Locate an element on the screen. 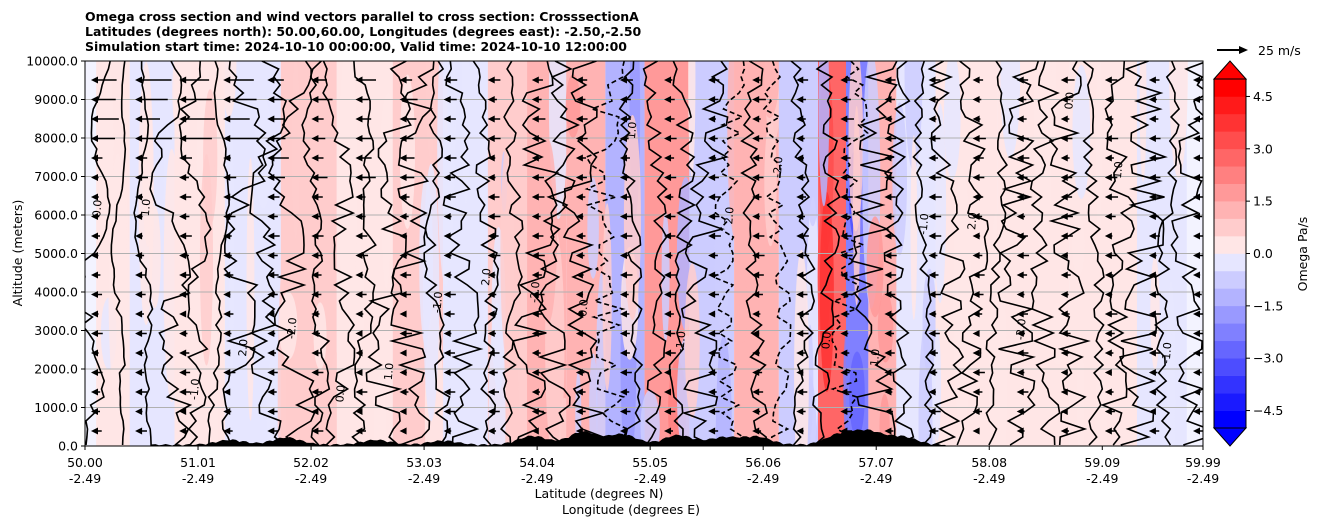 This screenshot has width=1320, height=526. terrain-layer is located at coordinates (644, 437).